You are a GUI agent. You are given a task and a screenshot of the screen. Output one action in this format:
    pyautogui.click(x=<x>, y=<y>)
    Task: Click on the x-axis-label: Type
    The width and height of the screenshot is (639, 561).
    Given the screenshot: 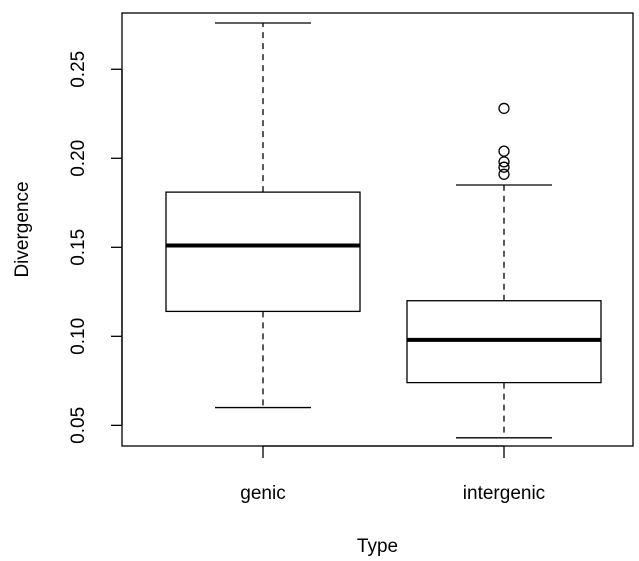 What is the action you would take?
    pyautogui.click(x=377, y=546)
    